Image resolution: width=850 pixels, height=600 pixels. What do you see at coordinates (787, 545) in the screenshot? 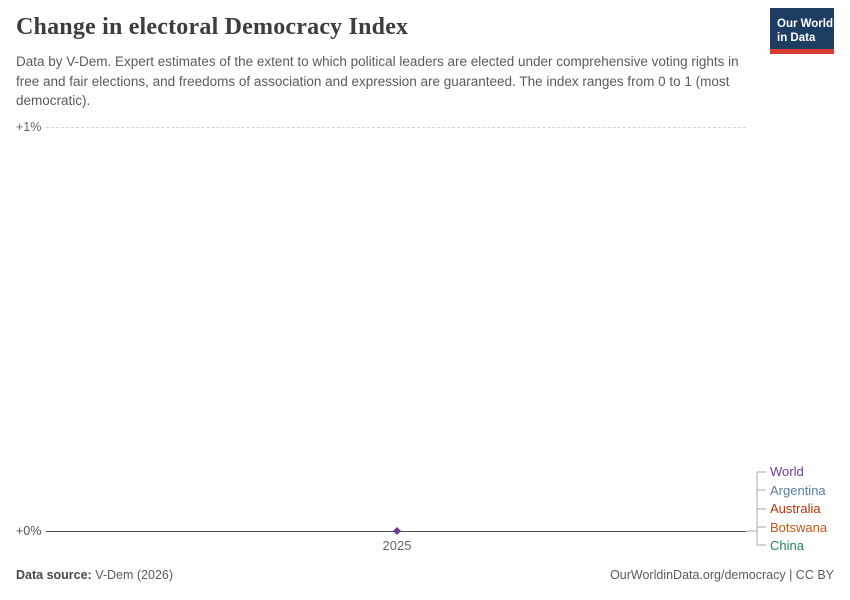
I see `legend-item-china: China` at bounding box center [787, 545].